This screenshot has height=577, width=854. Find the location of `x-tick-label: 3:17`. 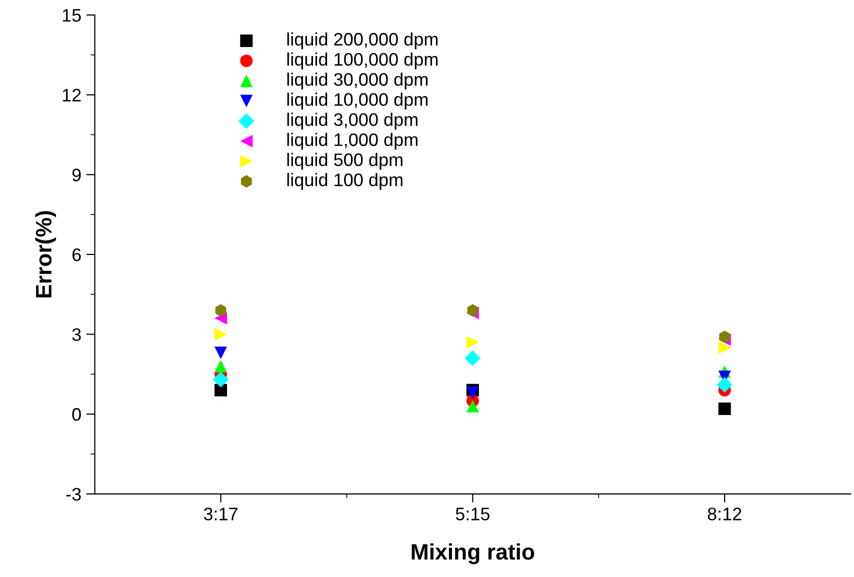

x-tick-label: 3:17 is located at coordinates (221, 514).